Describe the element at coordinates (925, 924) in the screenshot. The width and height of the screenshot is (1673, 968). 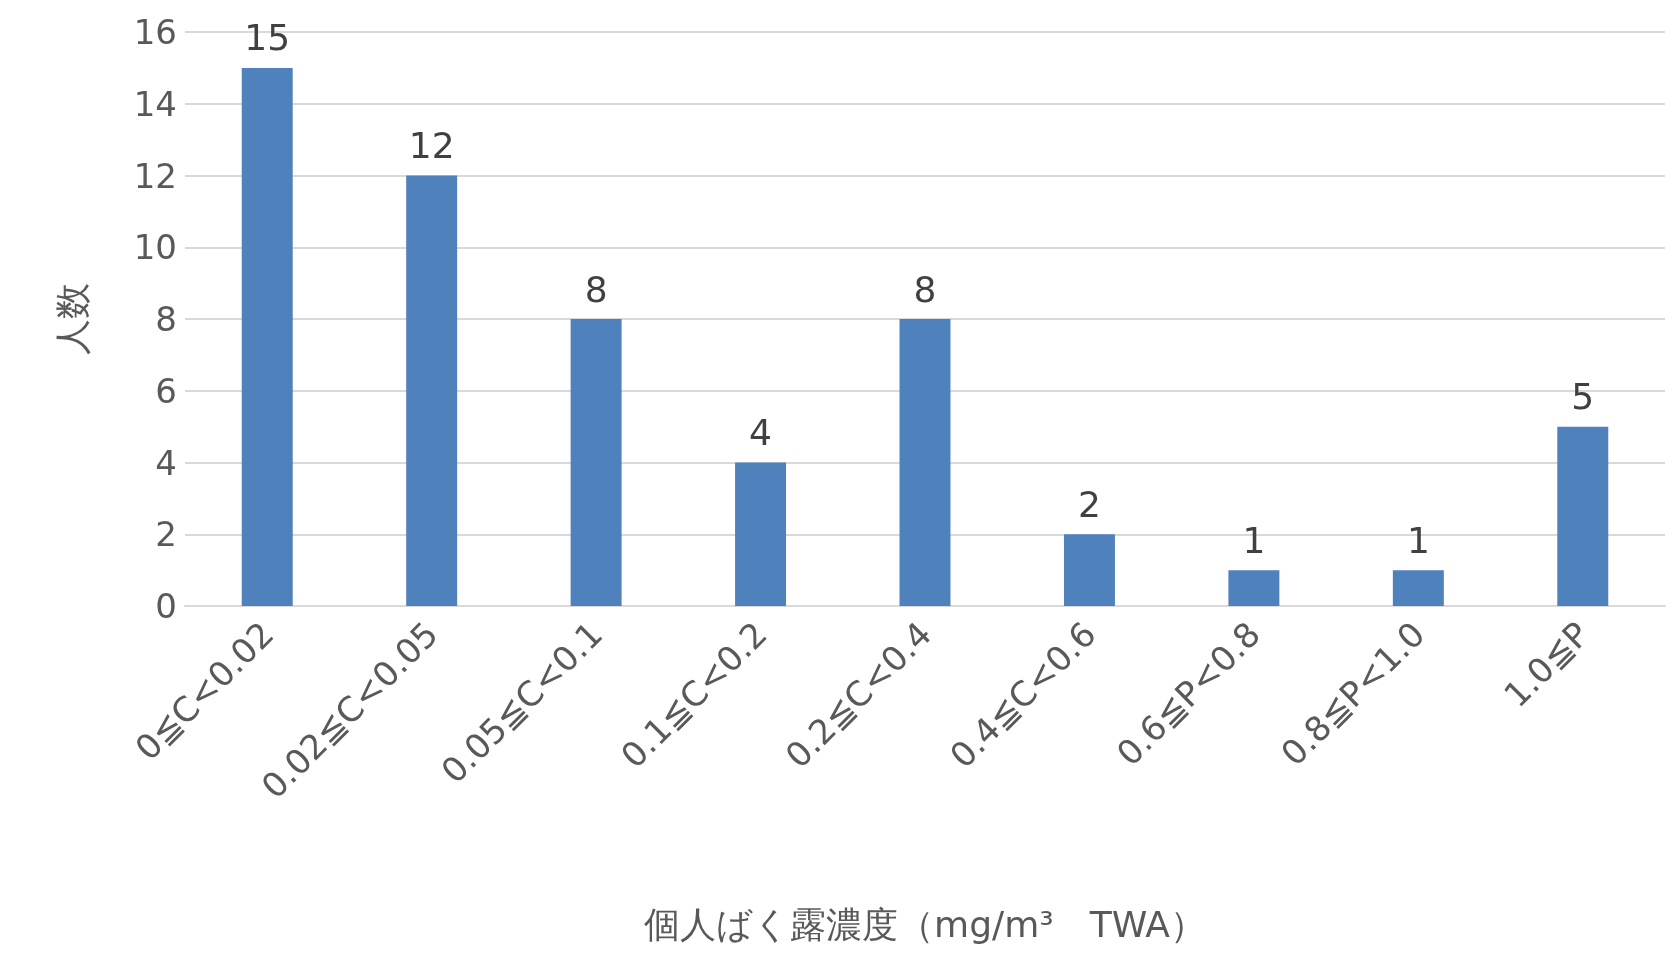
I see `x-axis-title: 個人ばく露濃度（mg/m³ TWA）` at that location.